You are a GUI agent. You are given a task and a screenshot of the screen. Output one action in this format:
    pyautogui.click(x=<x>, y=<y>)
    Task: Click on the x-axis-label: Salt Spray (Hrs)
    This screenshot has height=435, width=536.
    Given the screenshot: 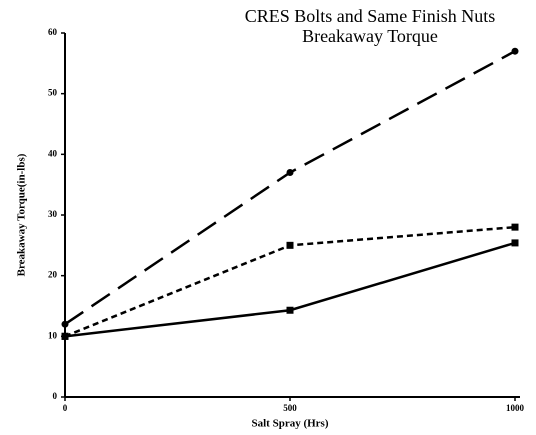 What is the action you would take?
    pyautogui.click(x=290, y=424)
    